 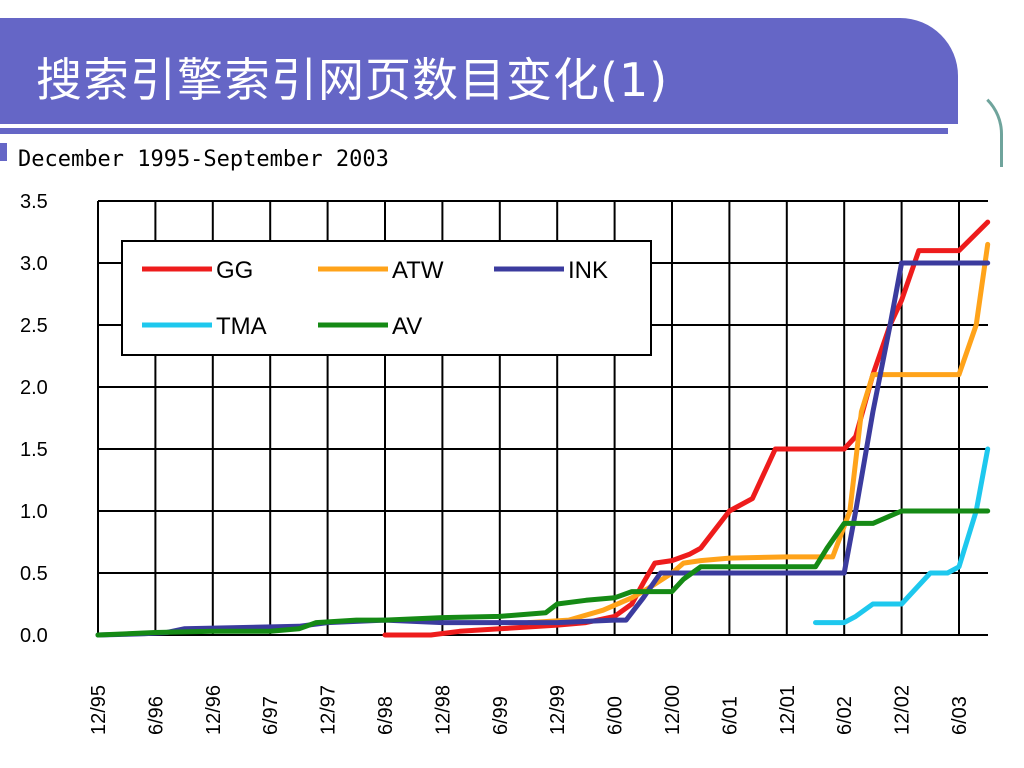 What do you see at coordinates (34, 326) in the screenshot?
I see `y-tick-label: 2.5` at bounding box center [34, 326].